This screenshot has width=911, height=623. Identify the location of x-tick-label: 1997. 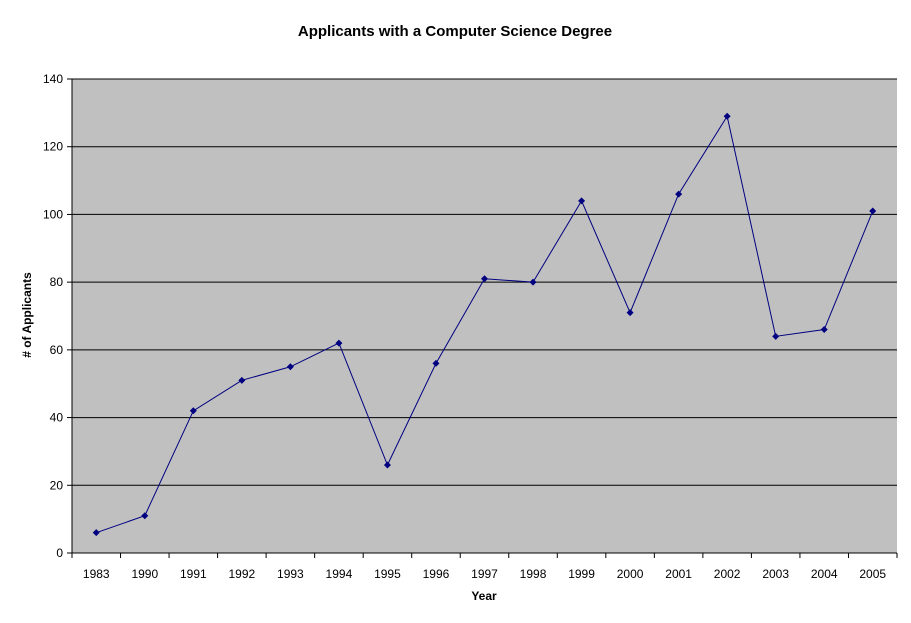
(484, 574).